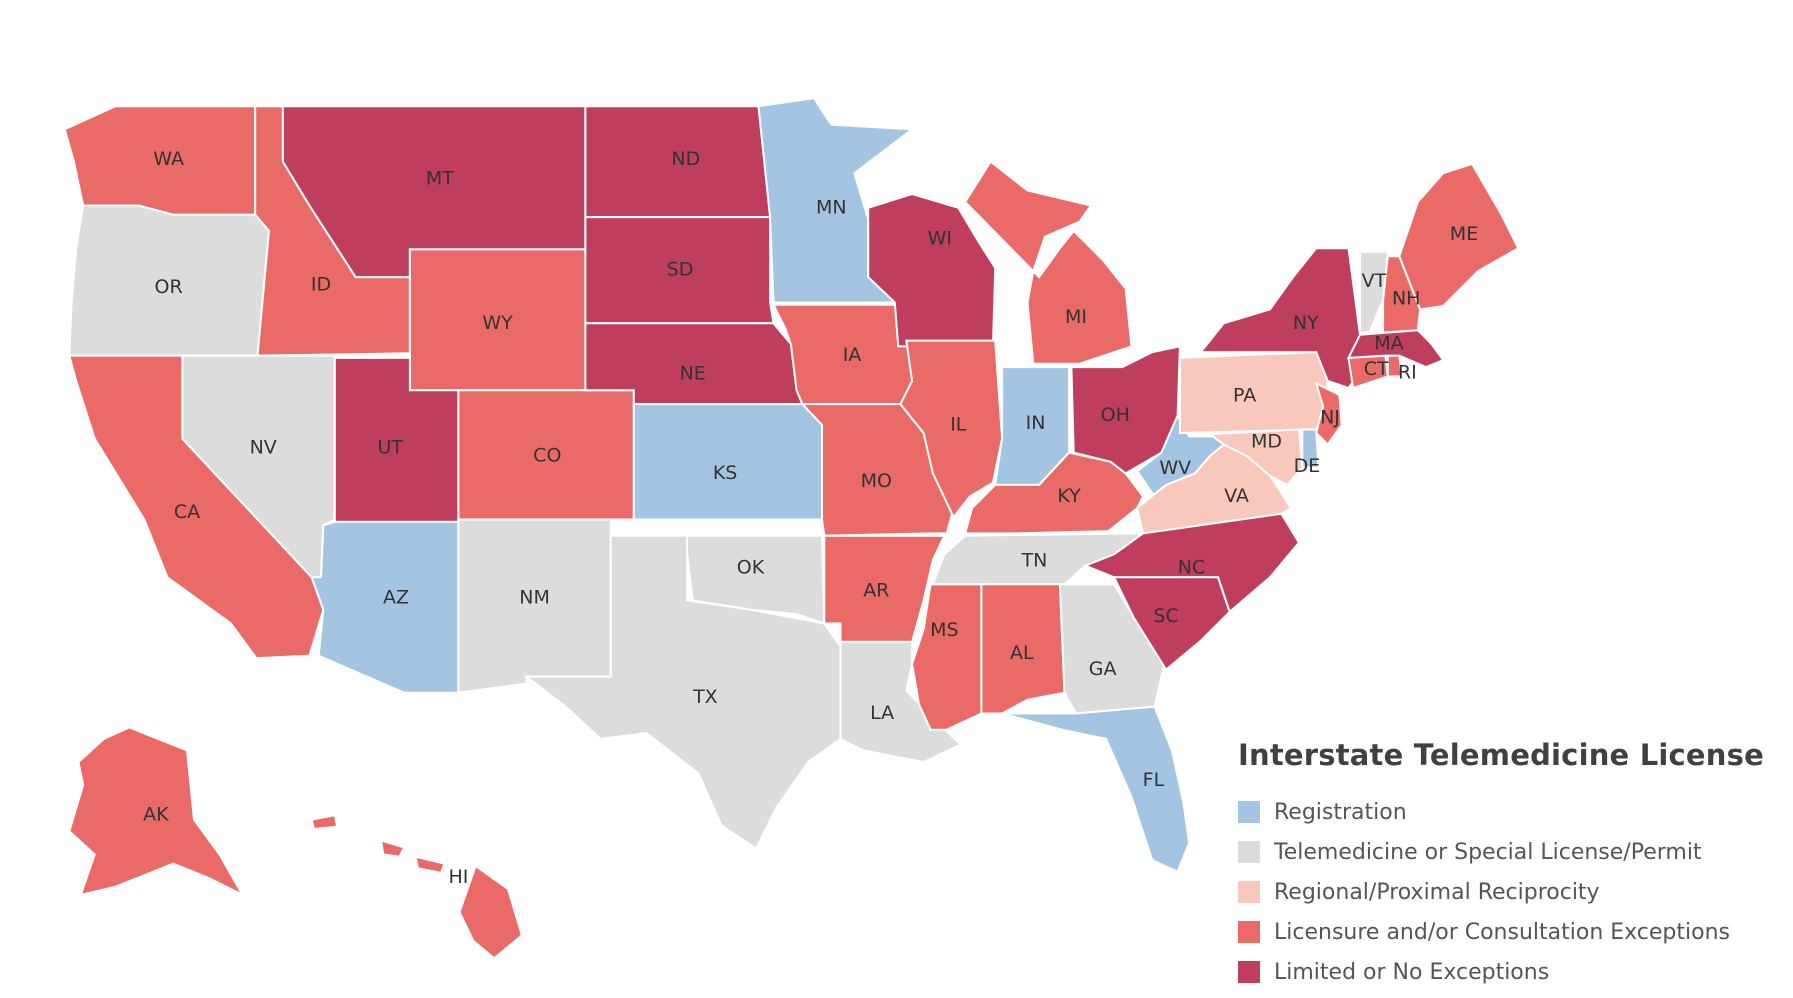 The width and height of the screenshot is (1793, 998). Describe the element at coordinates (1266, 442) in the screenshot. I see `state-label-md: MD` at that location.